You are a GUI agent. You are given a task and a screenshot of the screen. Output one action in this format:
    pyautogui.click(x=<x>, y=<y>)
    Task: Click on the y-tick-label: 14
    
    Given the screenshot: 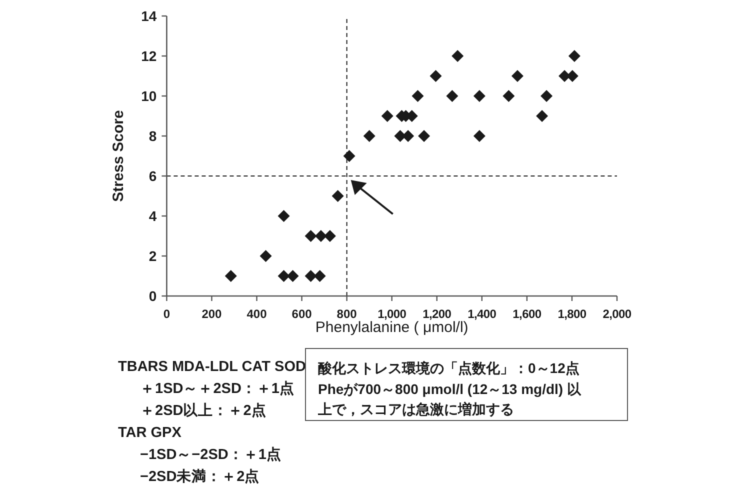 What is the action you would take?
    pyautogui.click(x=149, y=16)
    